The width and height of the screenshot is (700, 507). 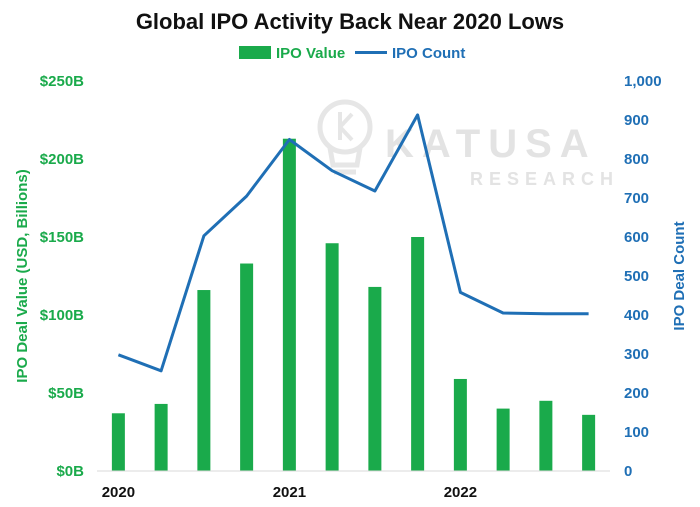 I want to click on y-right-tick-label: 800, so click(x=636, y=159).